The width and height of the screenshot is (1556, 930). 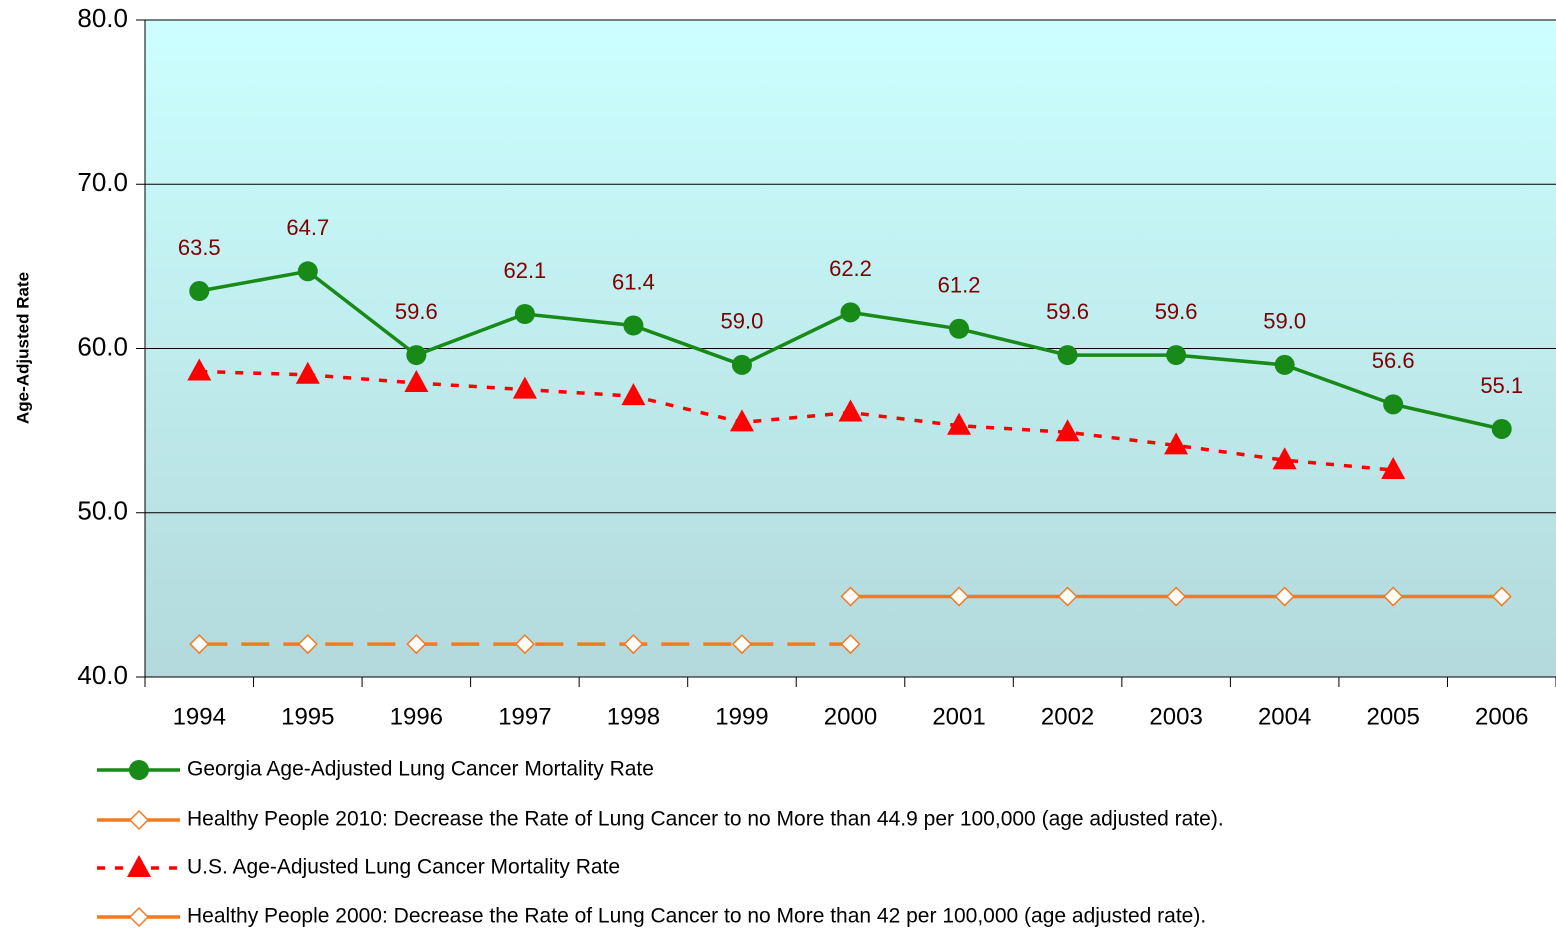 What do you see at coordinates (102, 511) in the screenshot?
I see `y-tick-label: 50.0` at bounding box center [102, 511].